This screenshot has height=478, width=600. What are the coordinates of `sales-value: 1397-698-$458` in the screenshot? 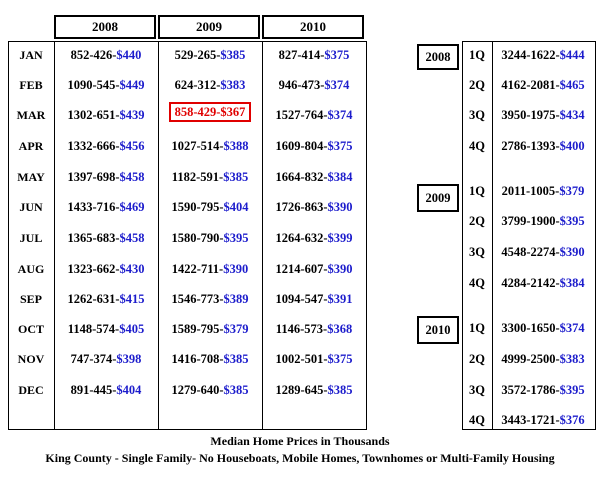 It's located at (105, 177).